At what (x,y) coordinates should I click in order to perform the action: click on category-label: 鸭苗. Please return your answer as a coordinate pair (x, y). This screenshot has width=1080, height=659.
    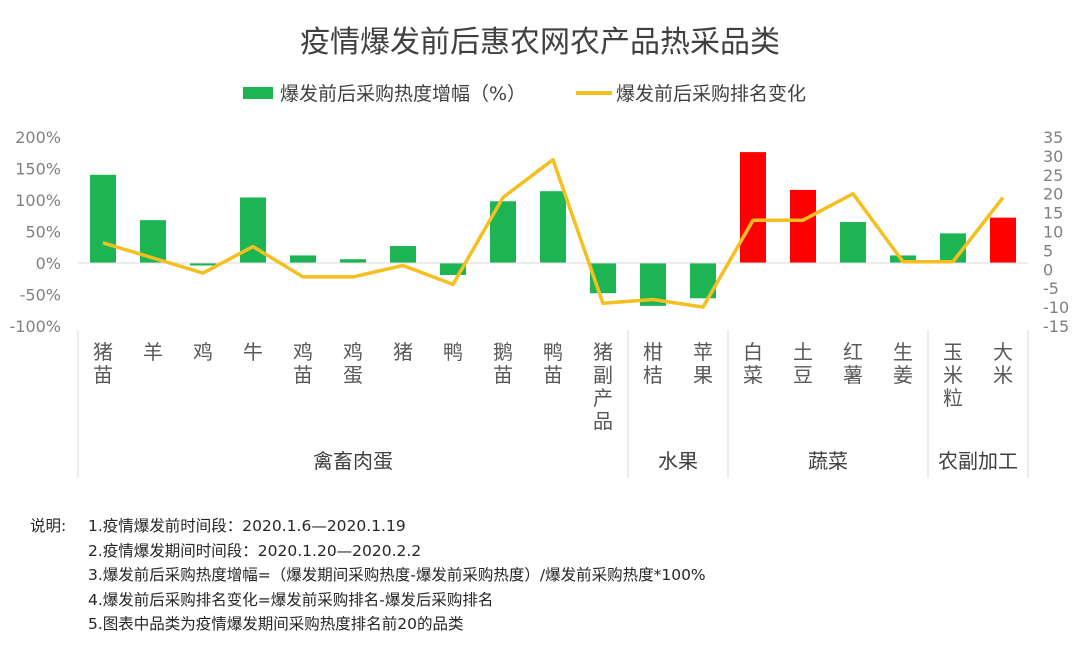
    Looking at the image, I should click on (553, 363).